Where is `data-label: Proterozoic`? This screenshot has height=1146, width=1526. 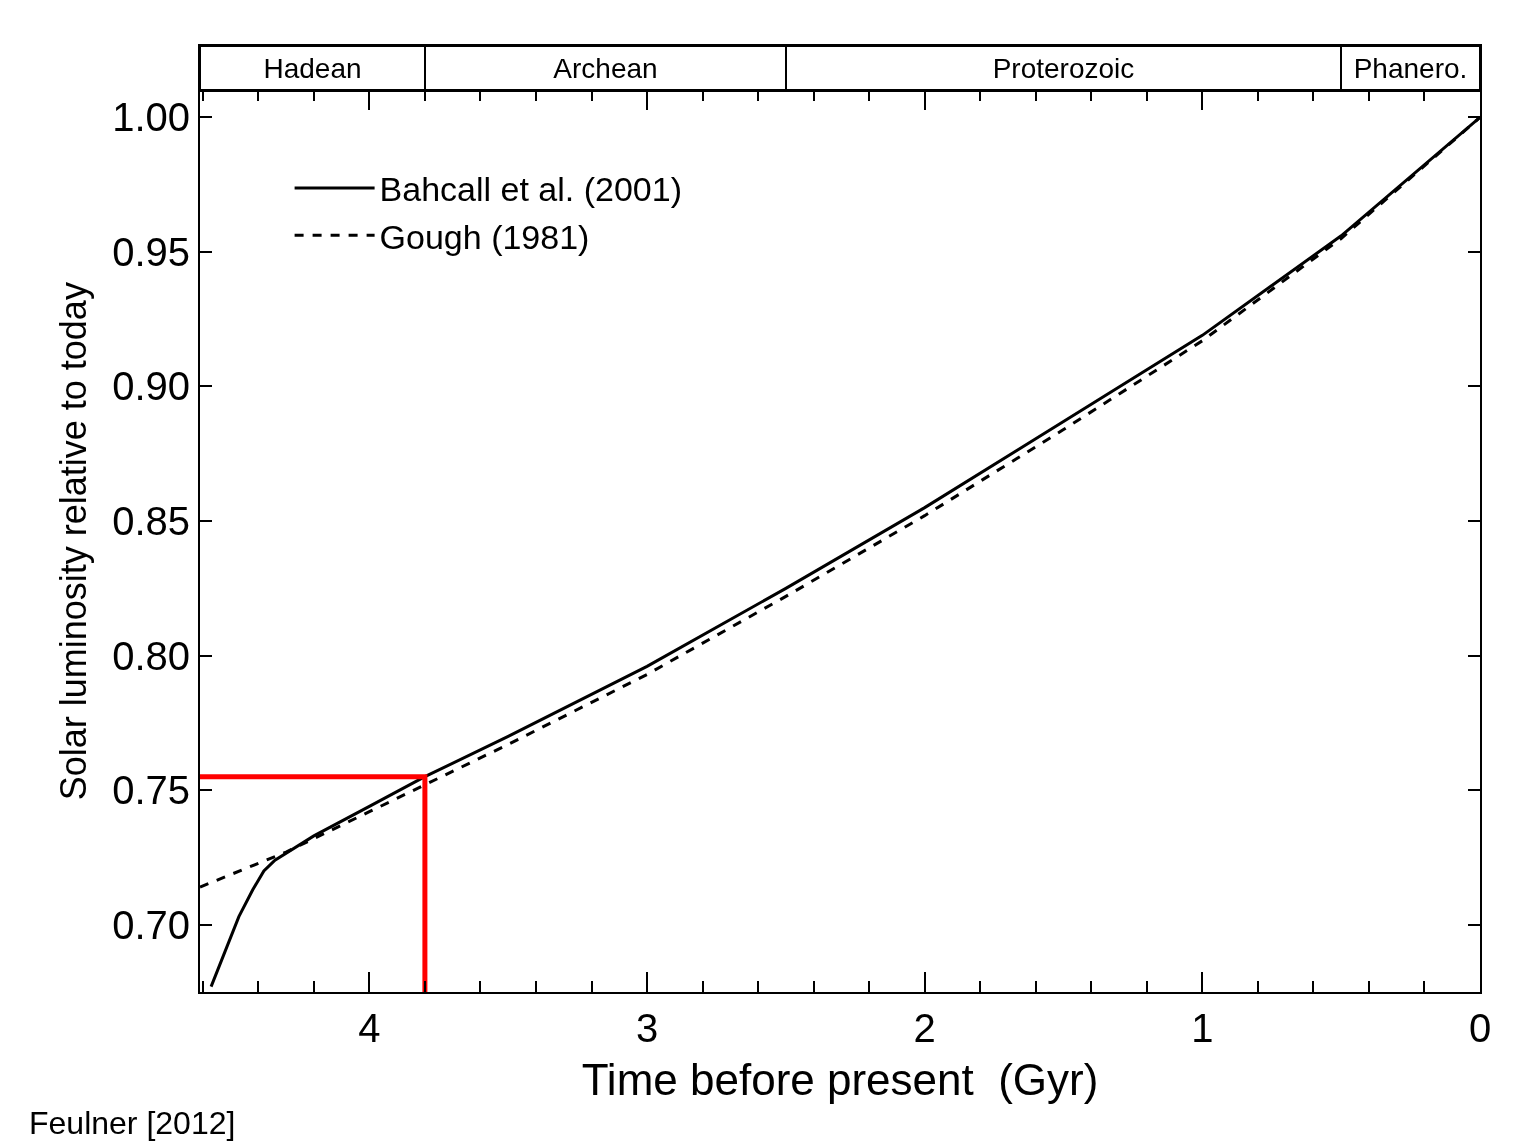 data-label: Proterozoic is located at coordinates (1063, 68).